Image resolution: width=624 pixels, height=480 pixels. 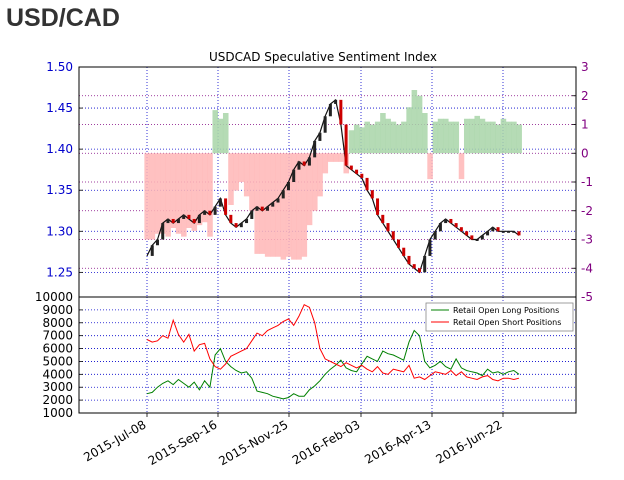 What do you see at coordinates (587, 182) in the screenshot?
I see `sentiment-tick-label: -1` at bounding box center [587, 182].